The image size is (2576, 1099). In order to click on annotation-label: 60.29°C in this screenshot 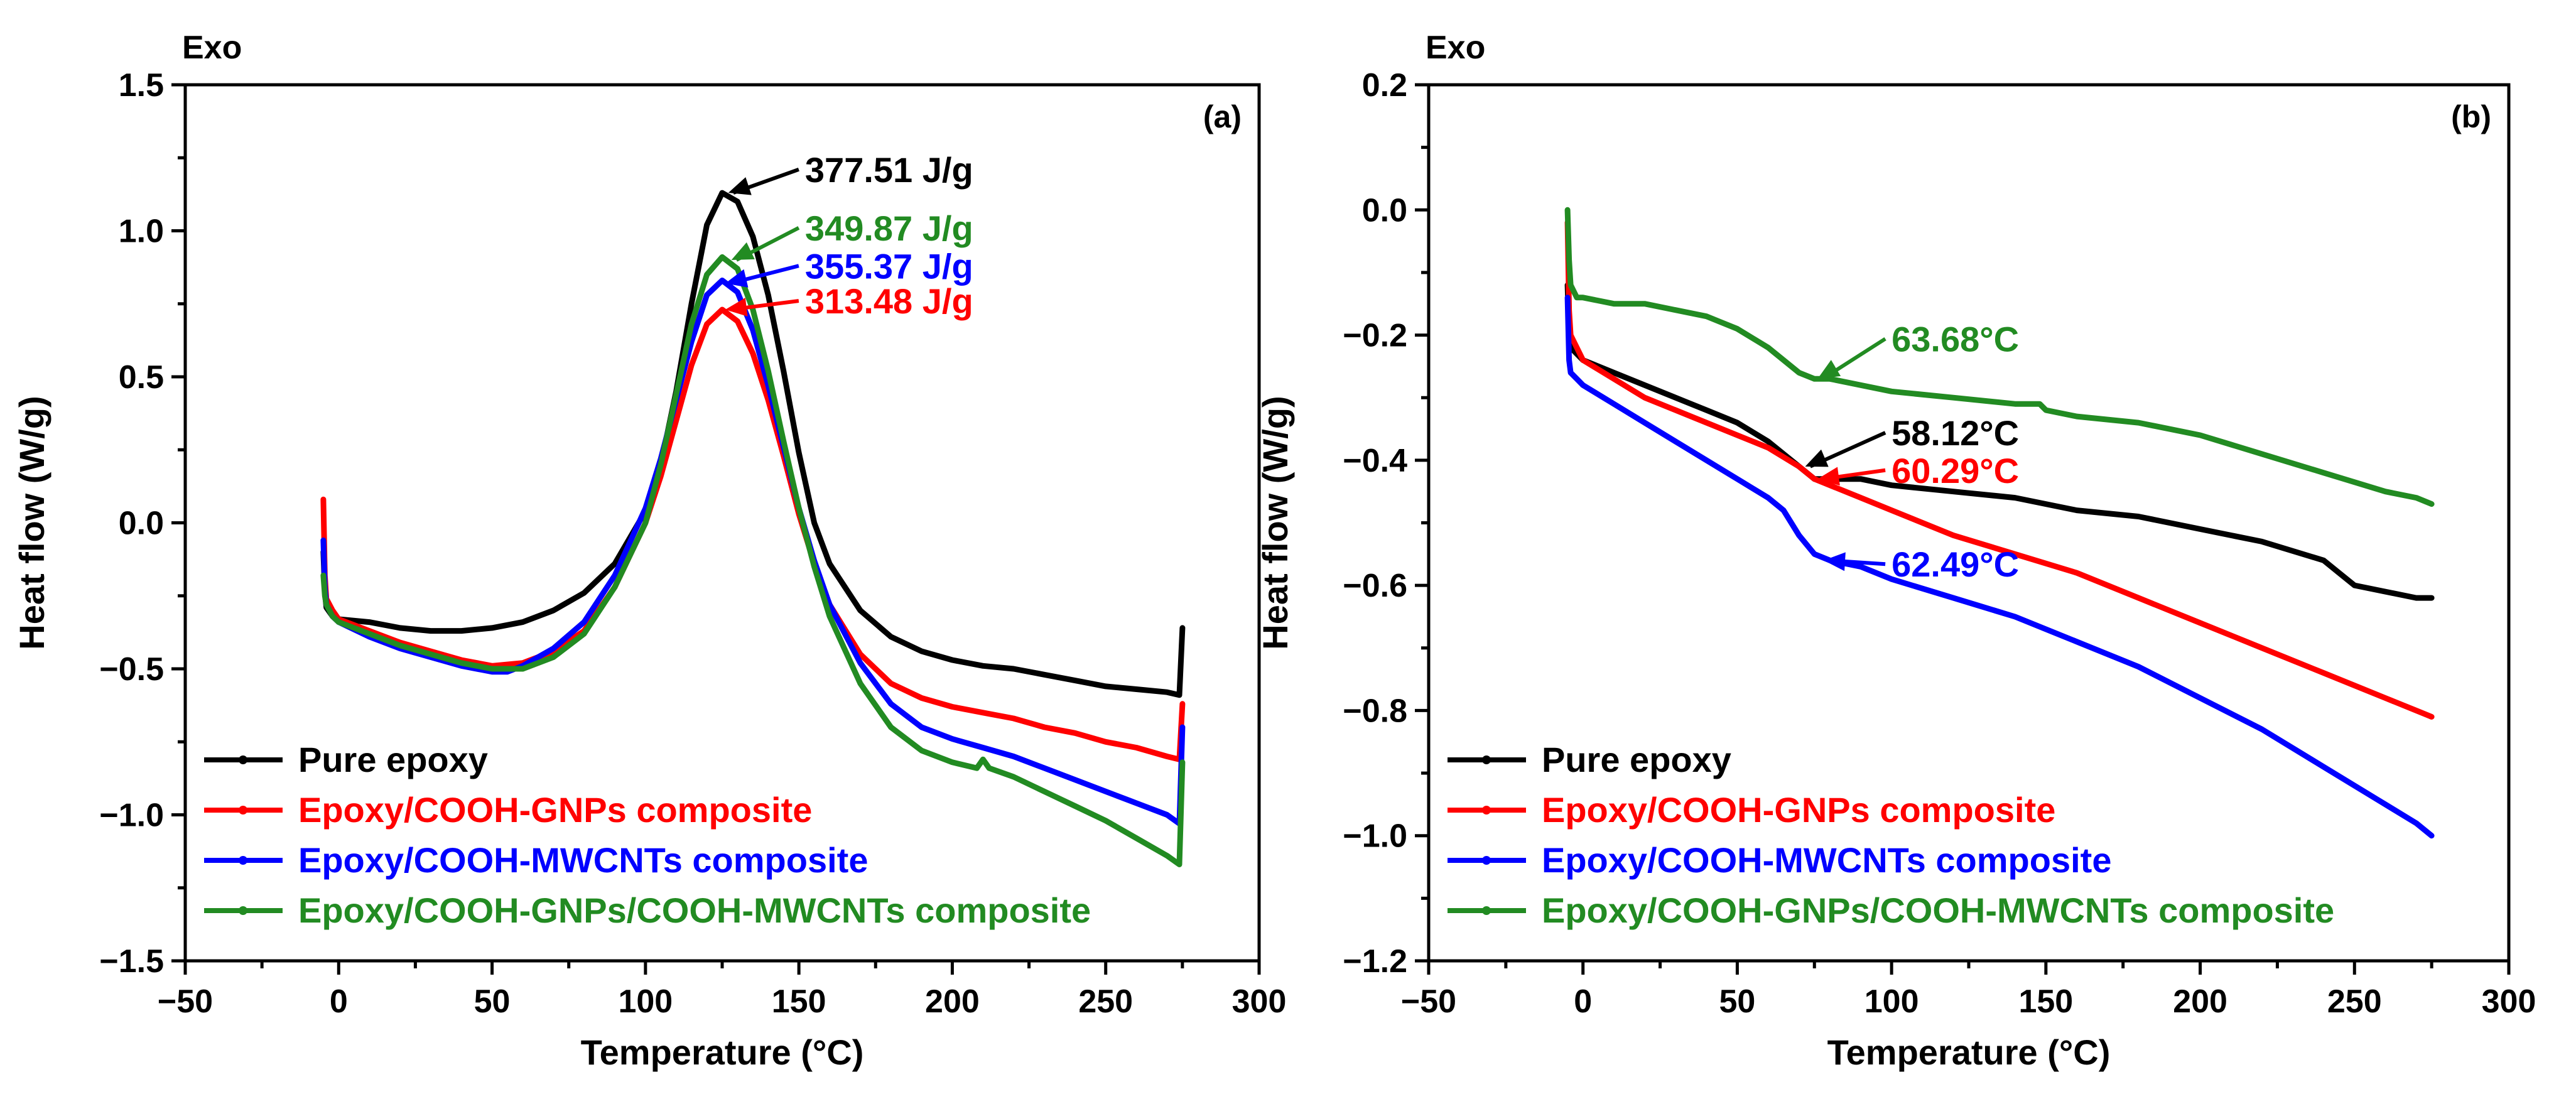, I will do `click(1955, 470)`.